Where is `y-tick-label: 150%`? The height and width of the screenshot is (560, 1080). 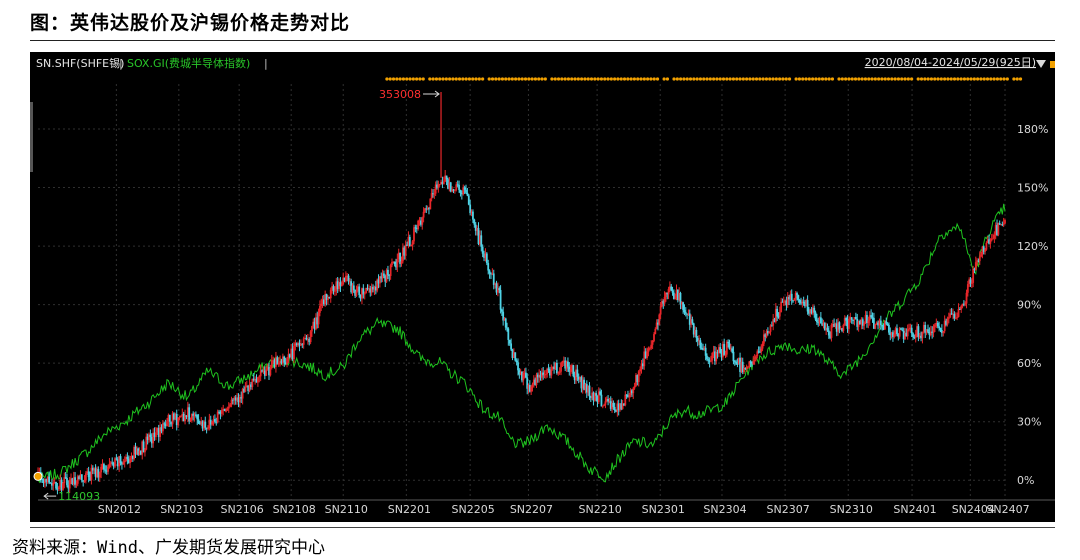
y-tick-label: 150% is located at coordinates (1032, 188).